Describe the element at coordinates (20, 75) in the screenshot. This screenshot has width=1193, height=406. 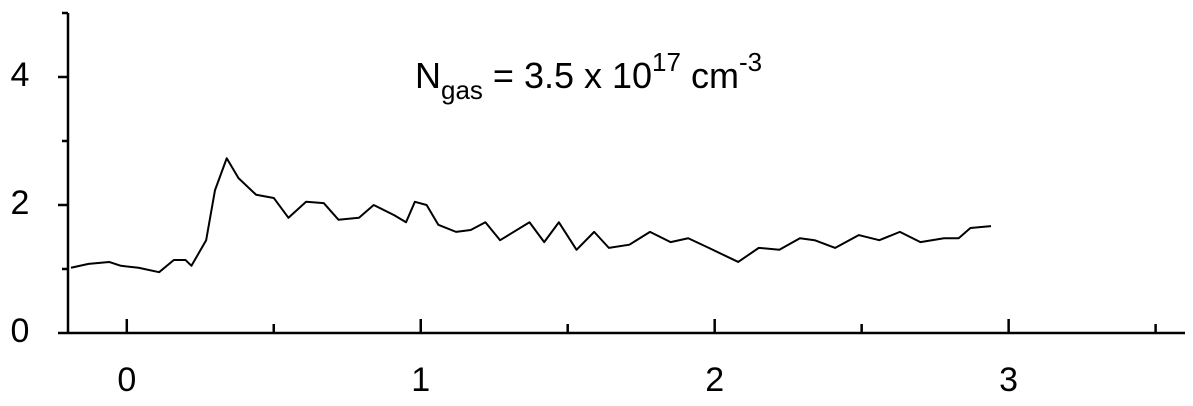
I see `y-tick-label: 4` at that location.